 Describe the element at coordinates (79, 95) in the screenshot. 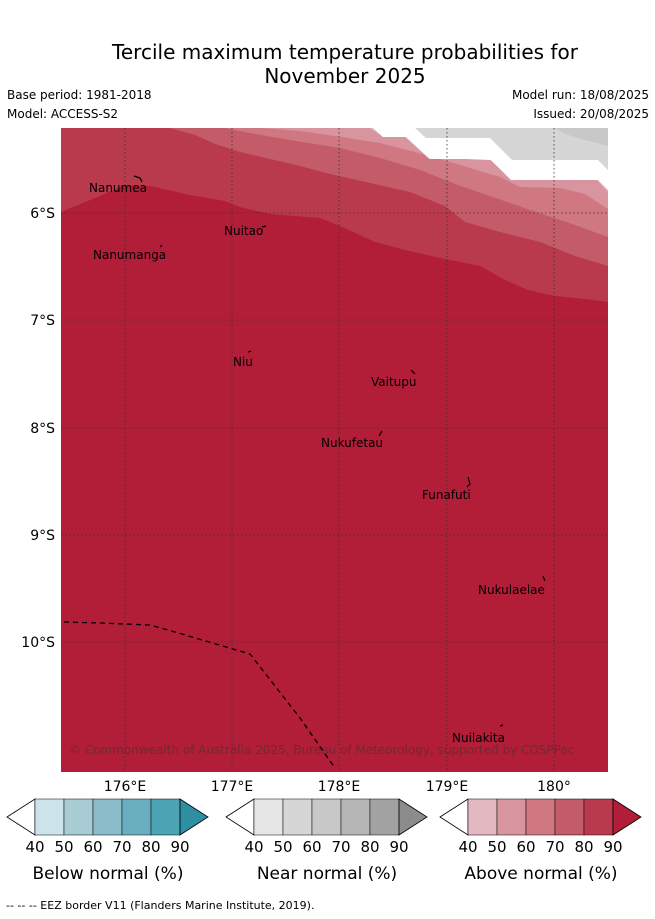

I see `base-period: Base period: 1981-2018` at that location.